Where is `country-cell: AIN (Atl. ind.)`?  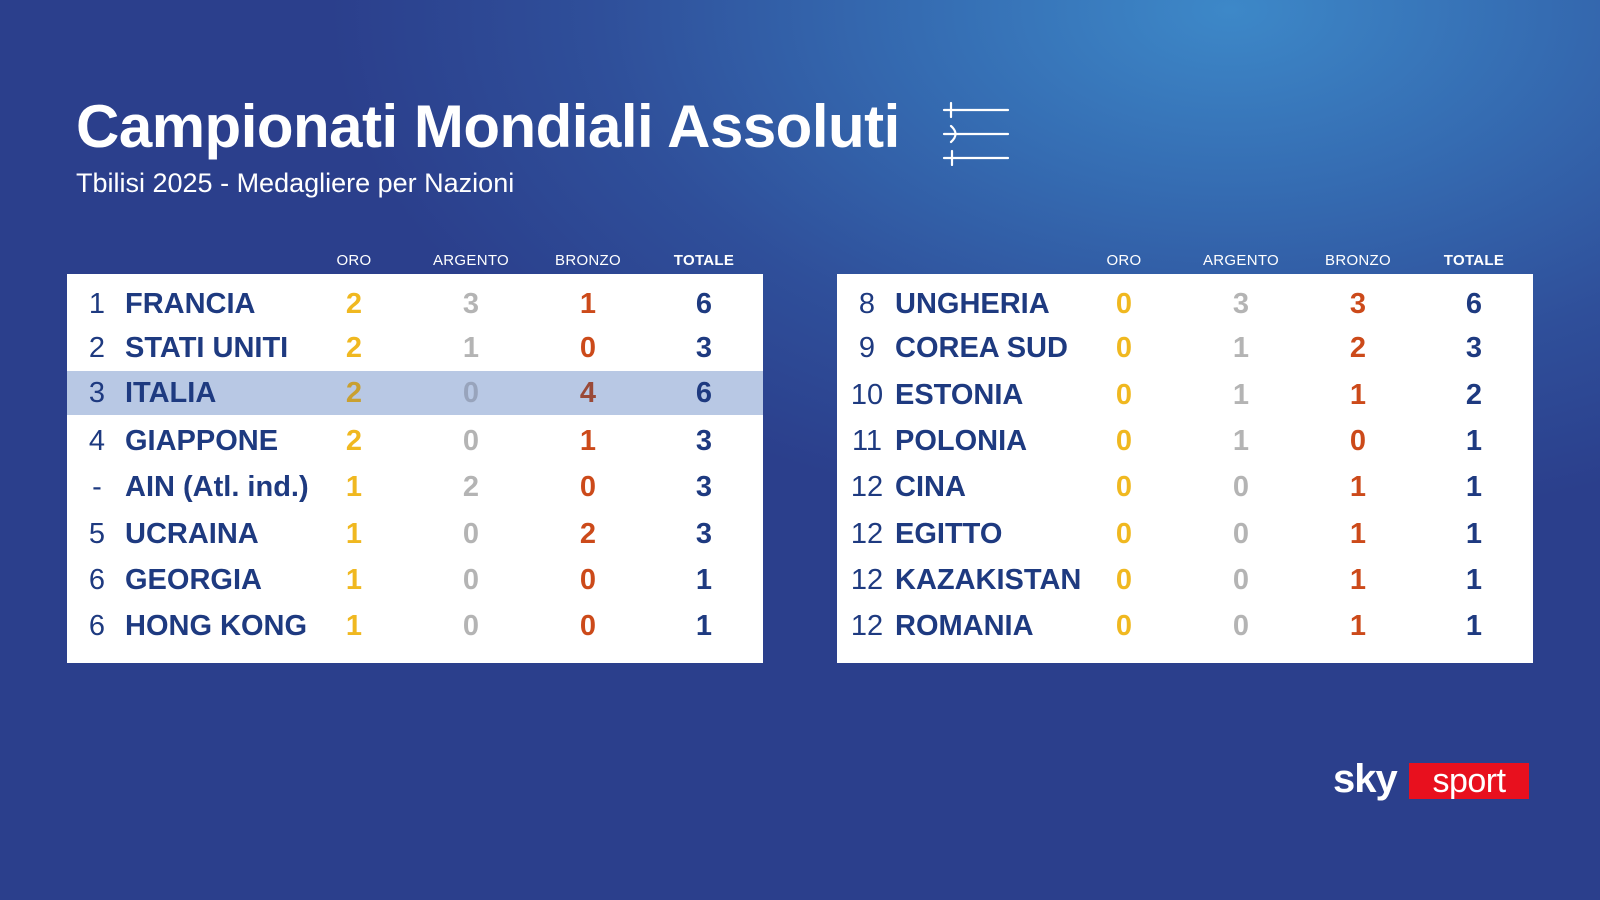
country-cell: AIN (Atl. ind.) is located at coordinates (217, 487).